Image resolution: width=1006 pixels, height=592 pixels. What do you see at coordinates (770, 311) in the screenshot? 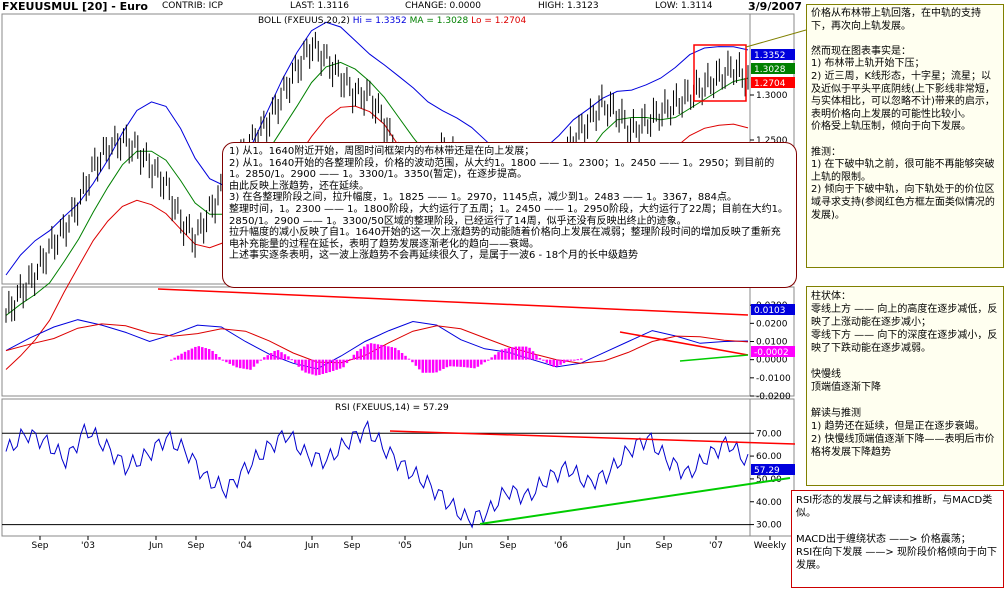
I see `last-macd-label: 0.0103` at bounding box center [770, 311].